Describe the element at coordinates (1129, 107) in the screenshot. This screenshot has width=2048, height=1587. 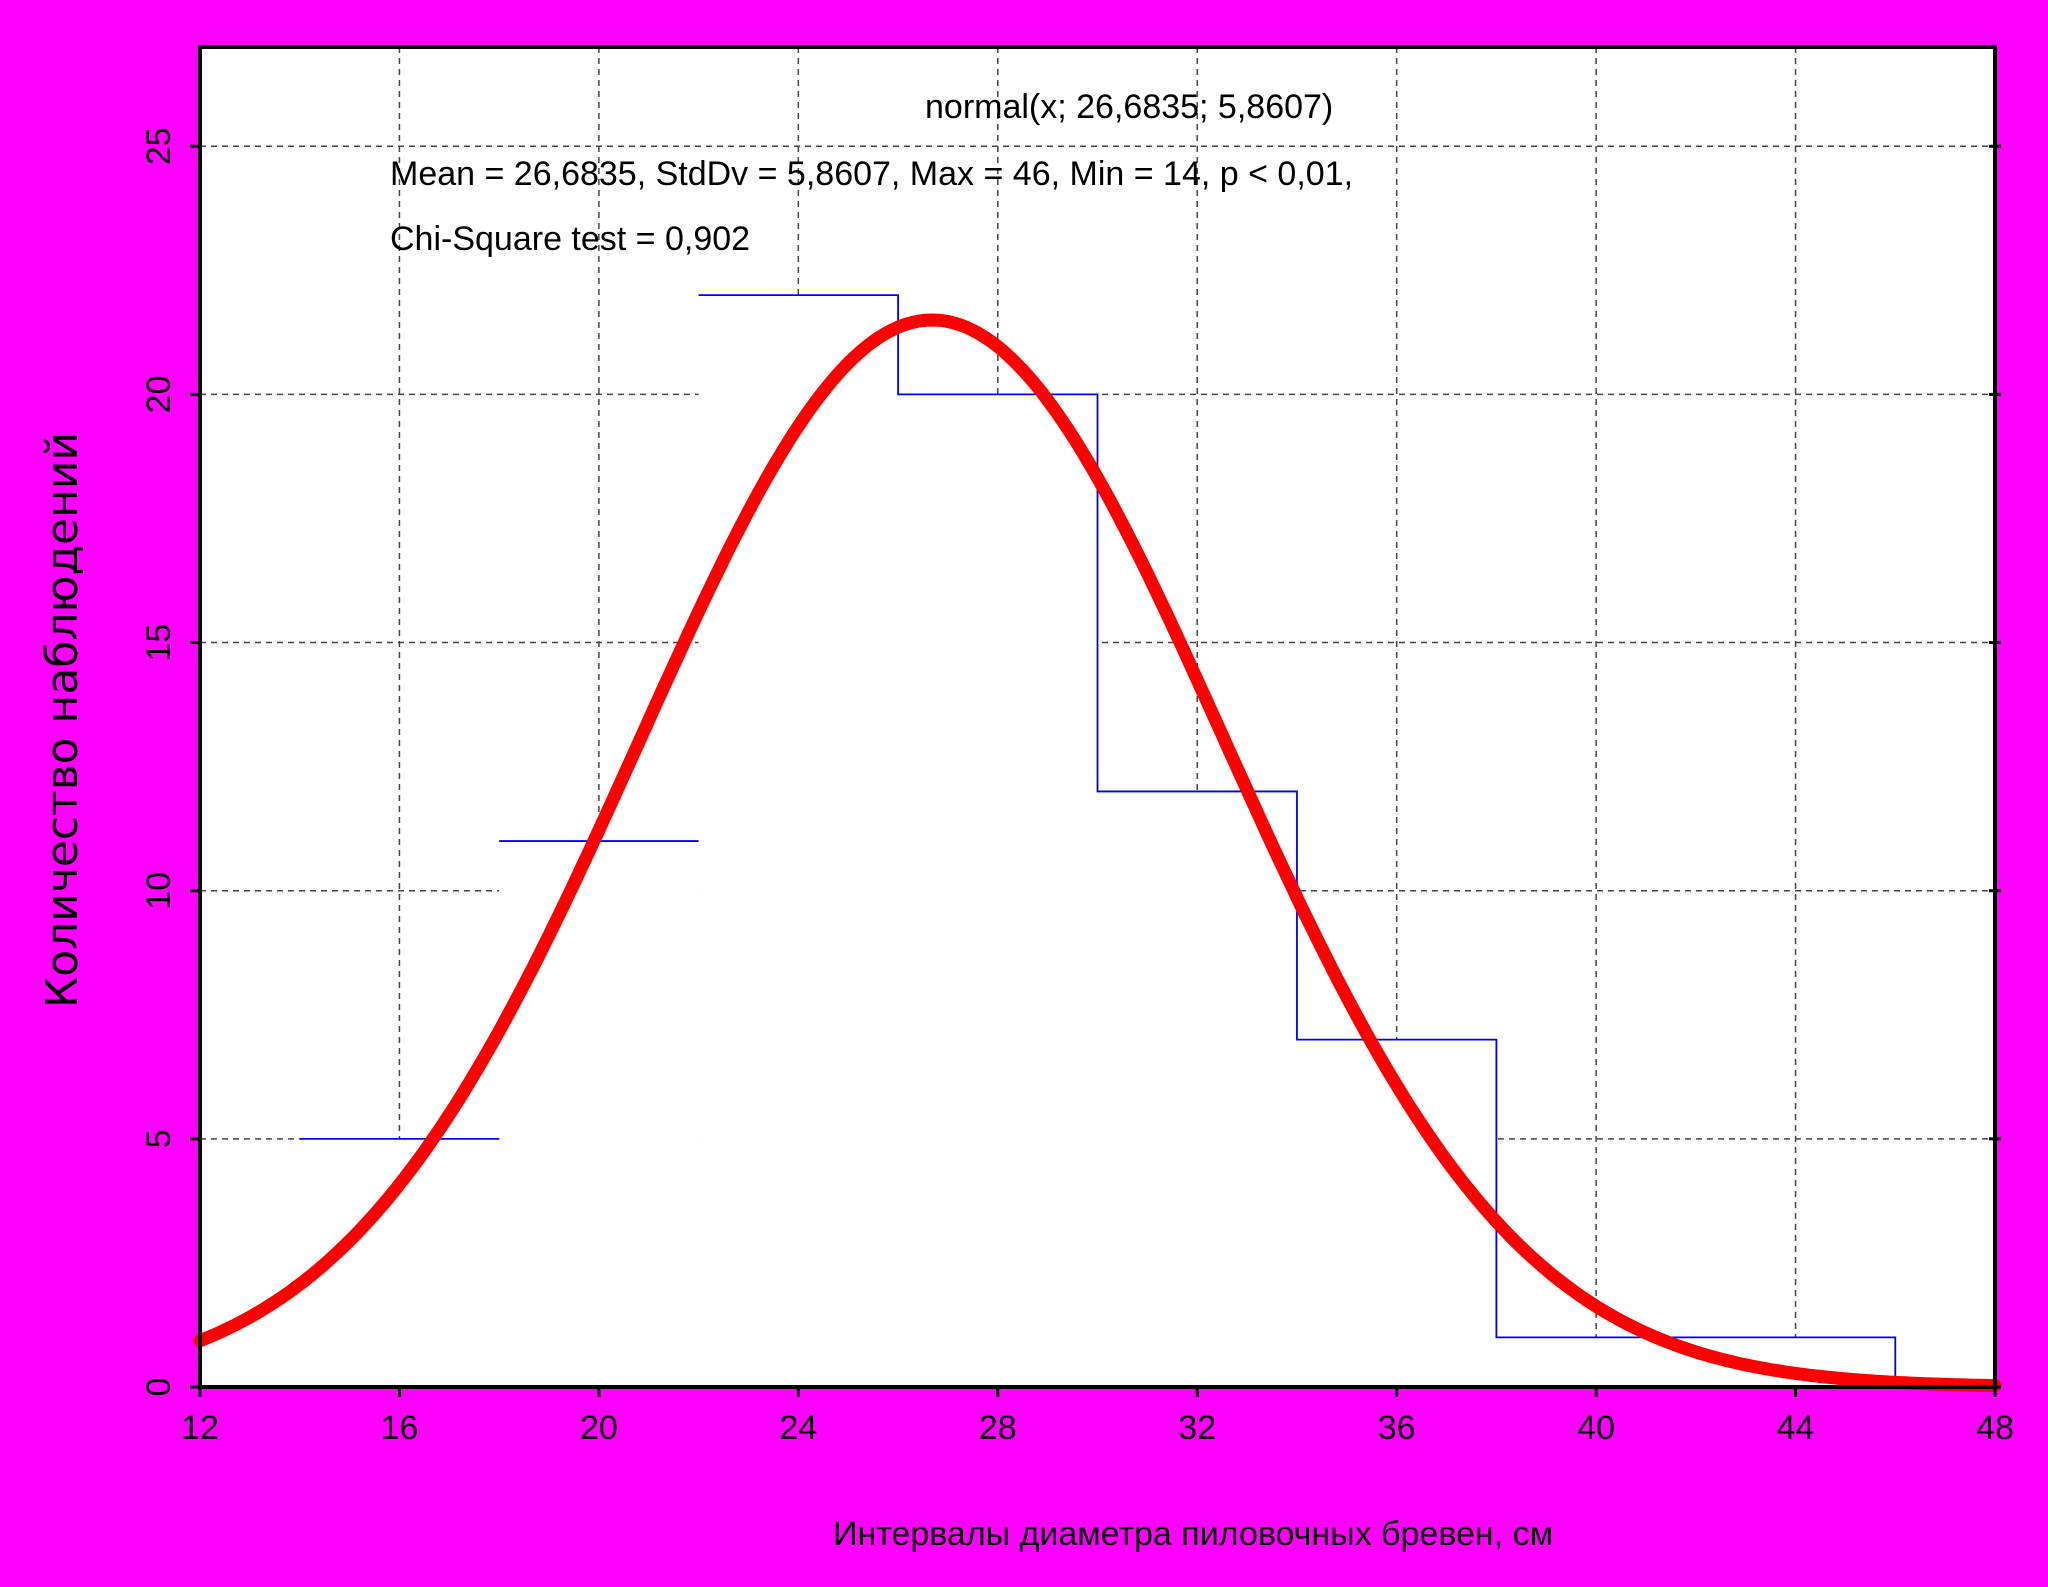
I see `formula-annotation: normal(x; 26,6835; 5,8607)` at that location.